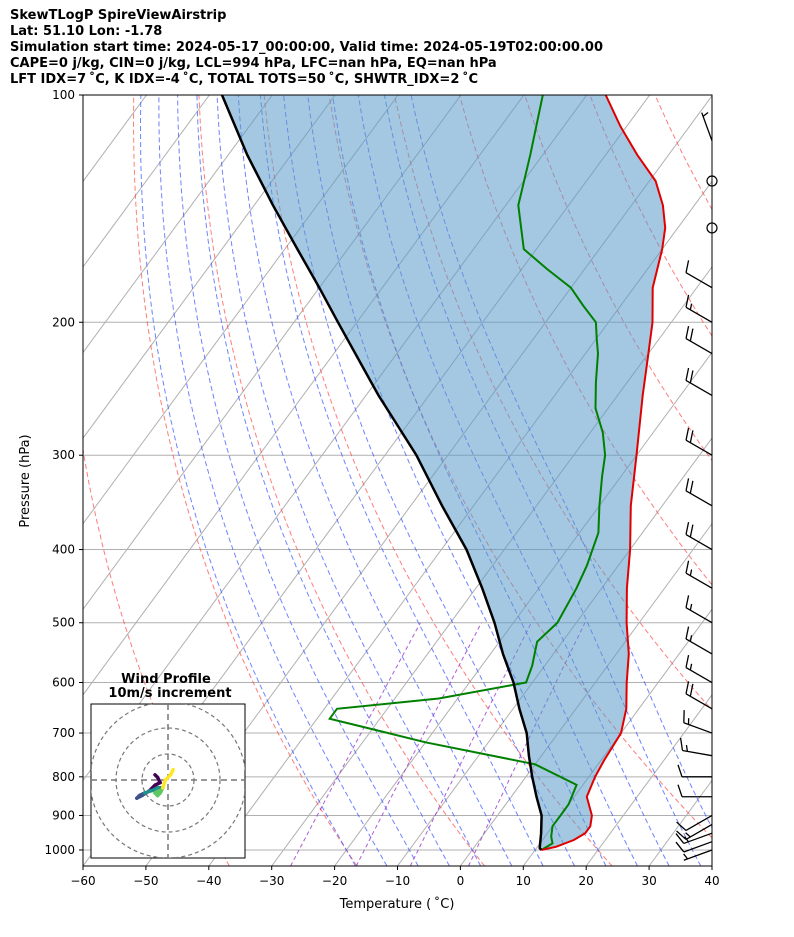 This screenshot has height=937, width=794. What do you see at coordinates (63, 623) in the screenshot?
I see `y-tick-label-500: 500` at bounding box center [63, 623].